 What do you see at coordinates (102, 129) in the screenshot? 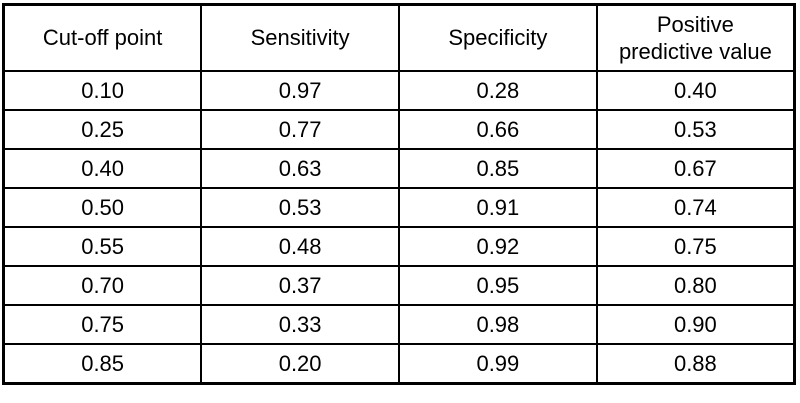
I see `cell-cutoff-point: 0.25` at bounding box center [102, 129].